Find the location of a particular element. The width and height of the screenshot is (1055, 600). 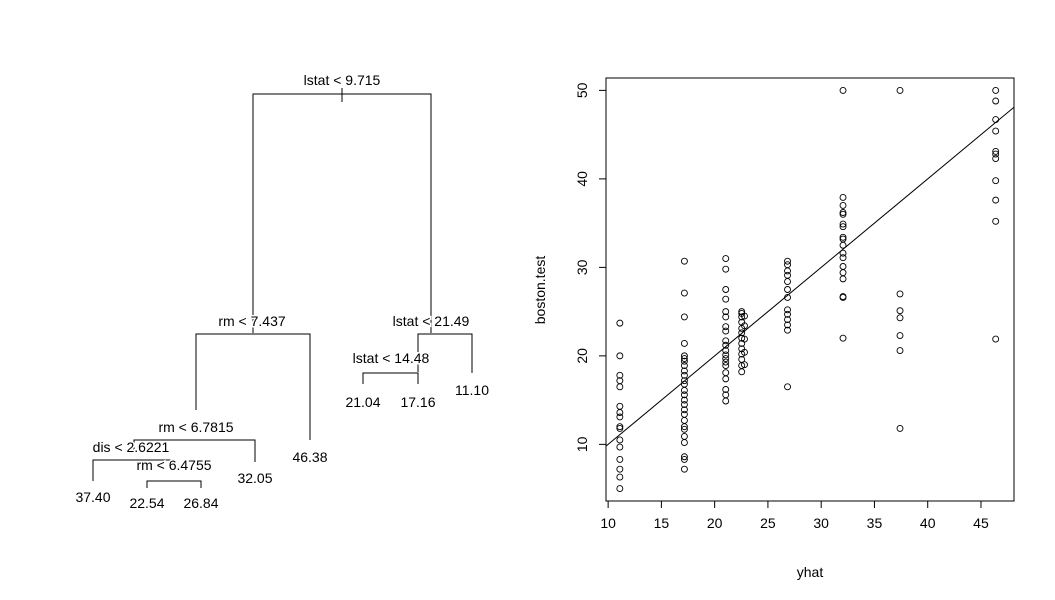

x-tick-label: 30 is located at coordinates (821, 523).